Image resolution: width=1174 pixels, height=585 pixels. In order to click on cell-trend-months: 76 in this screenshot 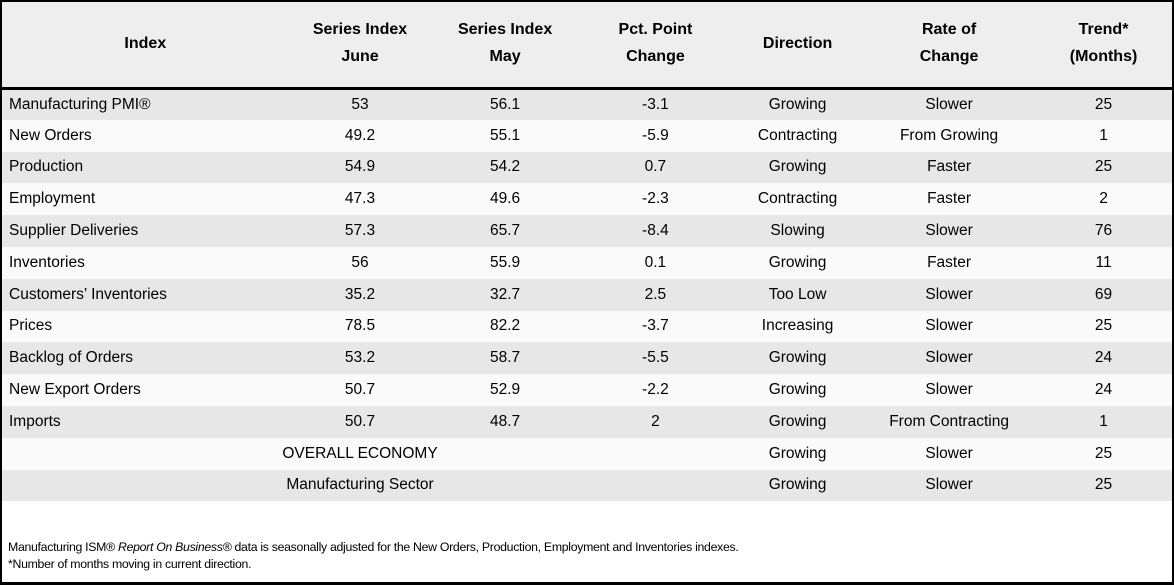, I will do `click(1103, 231)`.